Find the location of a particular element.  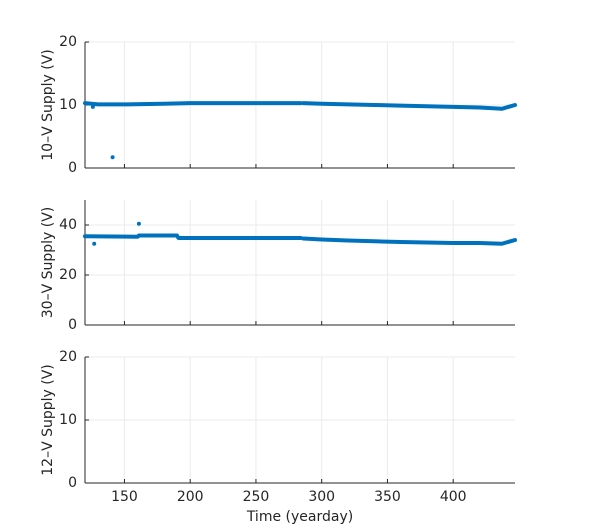

x-tick-label: 300 is located at coordinates (321, 497).